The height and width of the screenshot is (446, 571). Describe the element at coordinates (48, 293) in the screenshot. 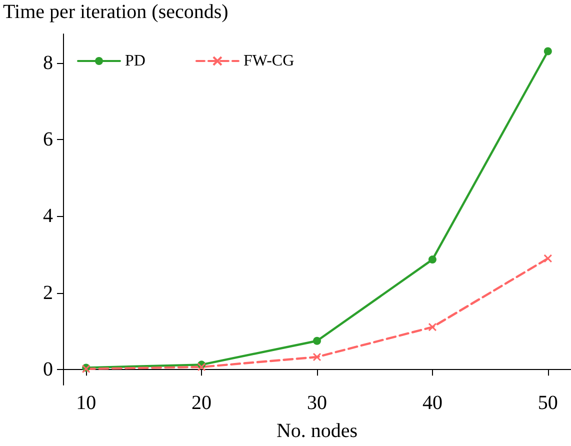

I see `y-tick-label: 2` at that location.